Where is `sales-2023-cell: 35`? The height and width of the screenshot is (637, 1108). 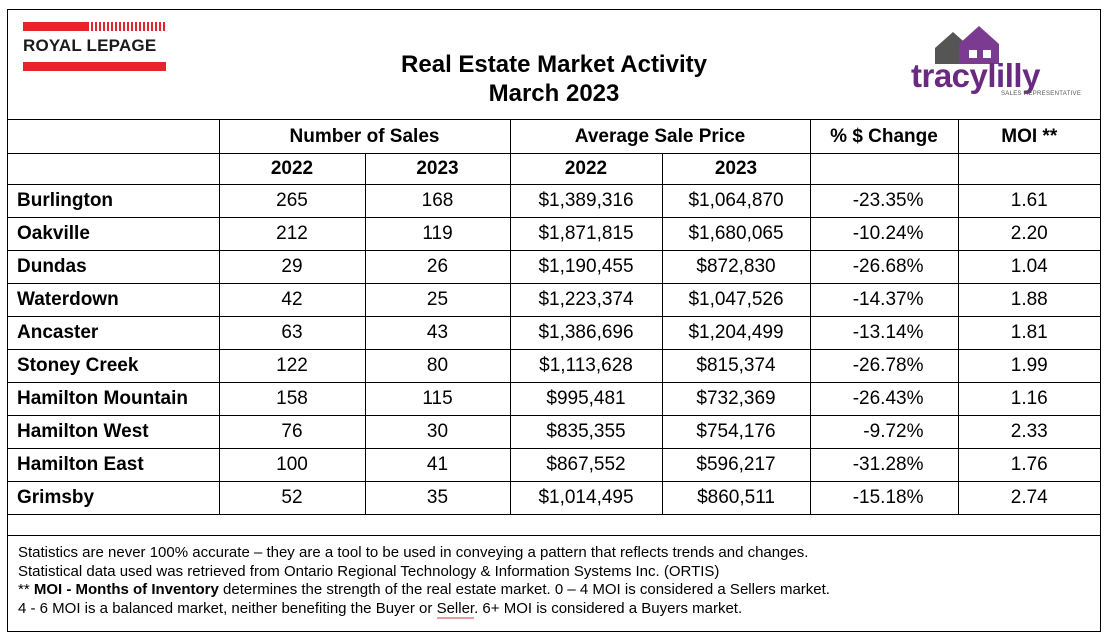 sales-2023-cell: 35 is located at coordinates (437, 498).